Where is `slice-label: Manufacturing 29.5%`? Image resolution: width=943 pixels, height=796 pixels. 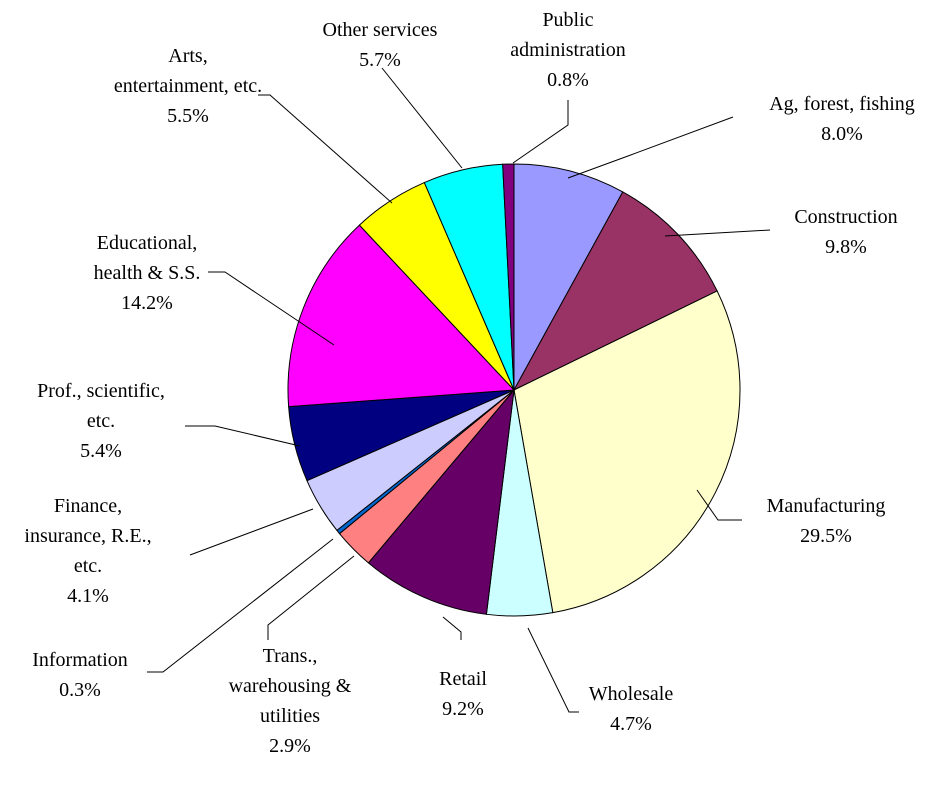
slice-label: Manufacturing 29.5% is located at coordinates (826, 521).